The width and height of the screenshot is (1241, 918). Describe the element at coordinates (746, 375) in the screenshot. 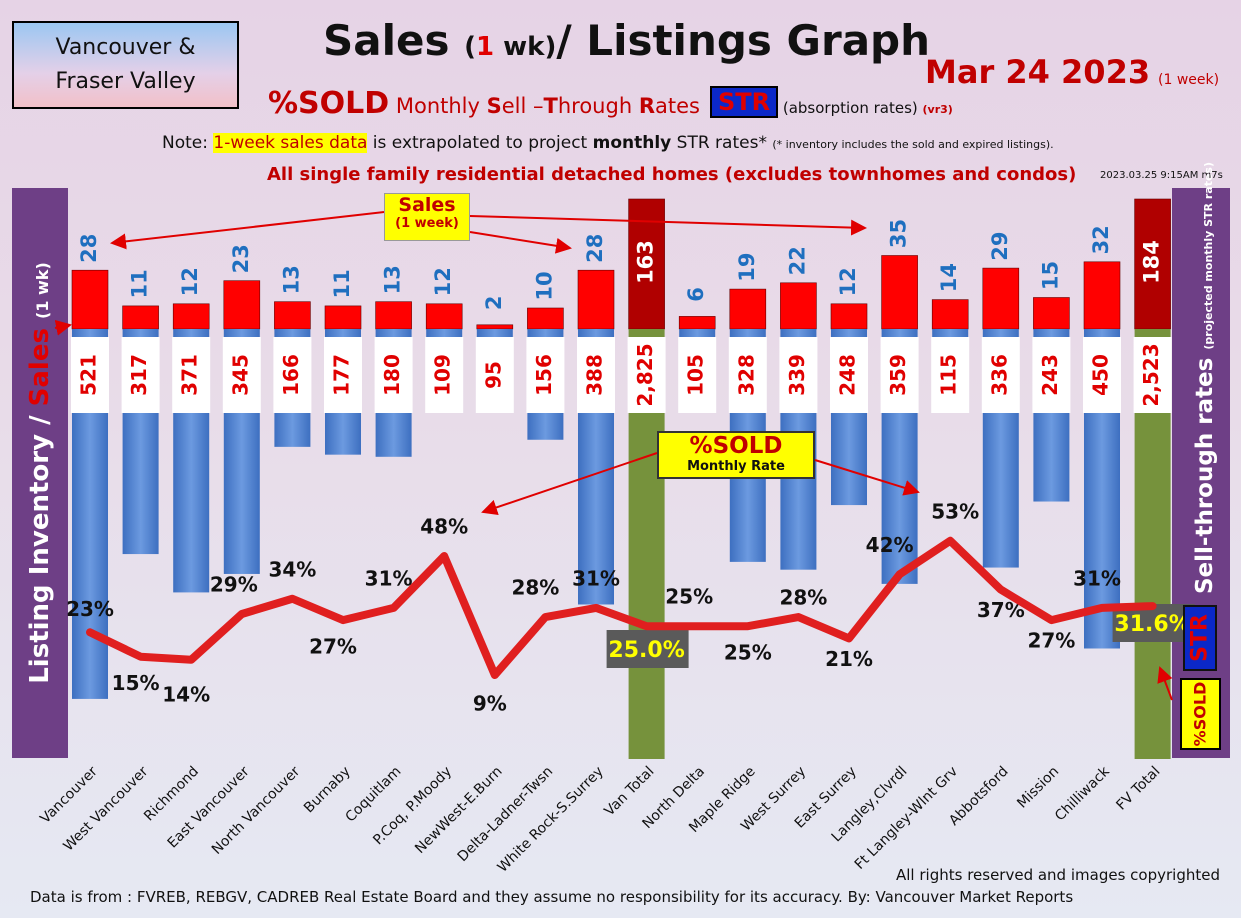

I see `listing-label: 328` at that location.